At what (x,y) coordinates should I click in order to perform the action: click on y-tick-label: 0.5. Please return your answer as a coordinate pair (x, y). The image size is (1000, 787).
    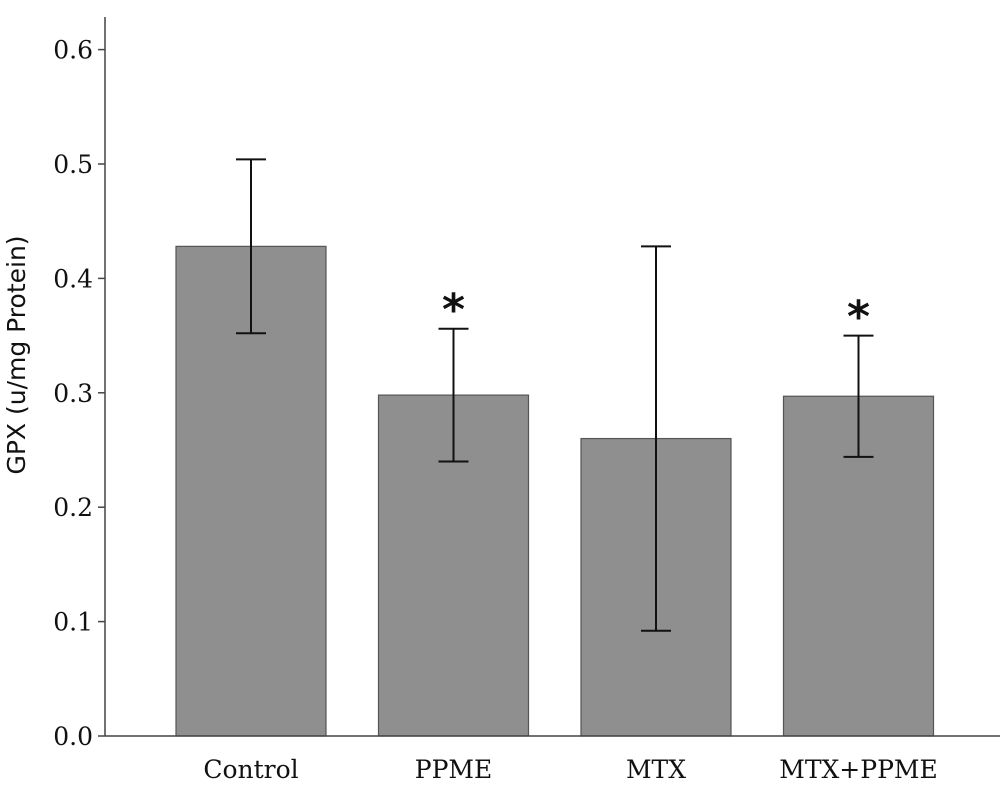
    Looking at the image, I should click on (73, 164).